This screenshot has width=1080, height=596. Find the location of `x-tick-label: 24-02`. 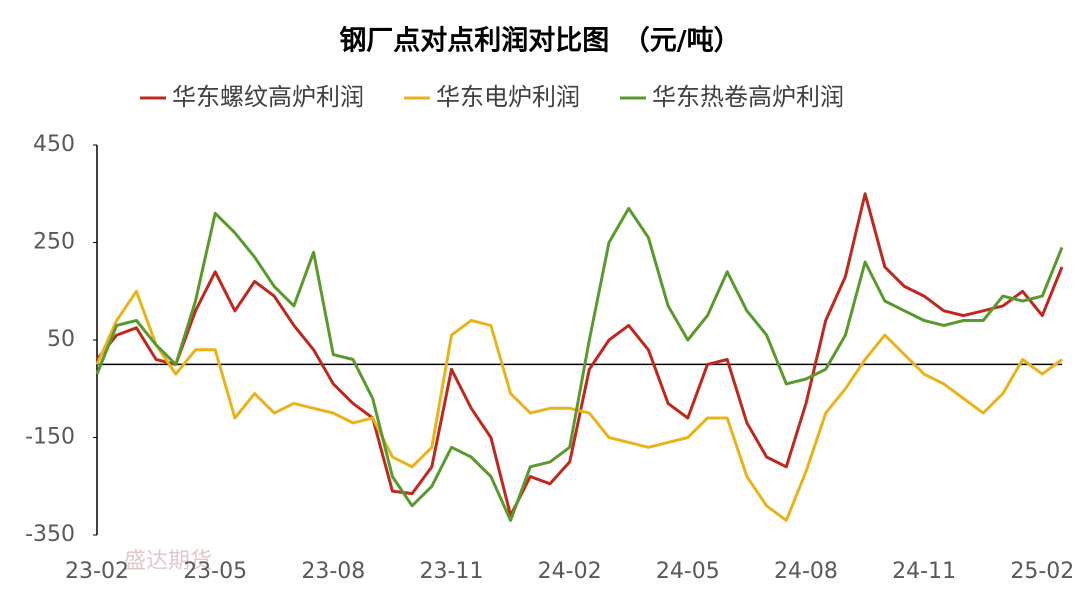

x-tick-label: 24-02 is located at coordinates (570, 571).